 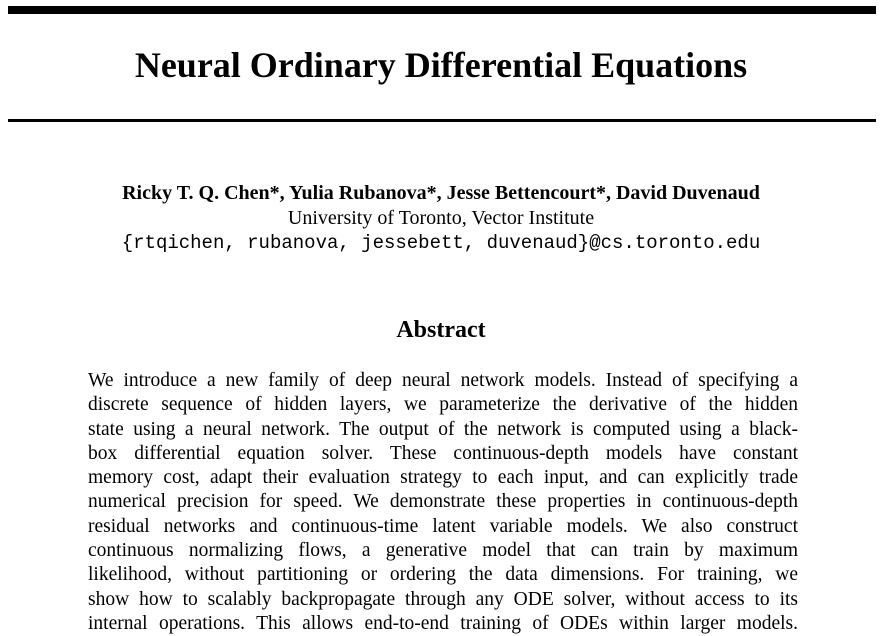 I want to click on affiliation: University of Toronto, Vector Institute, so click(x=441, y=218).